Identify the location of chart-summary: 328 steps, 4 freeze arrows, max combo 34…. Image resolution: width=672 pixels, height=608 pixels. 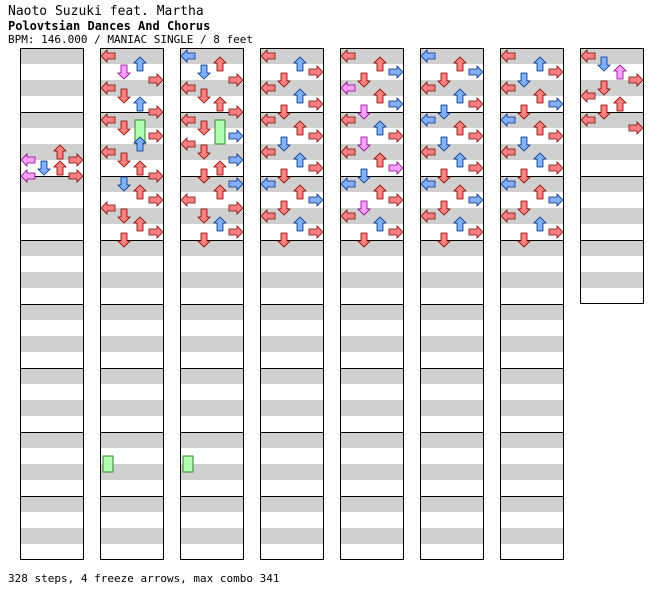
(144, 578).